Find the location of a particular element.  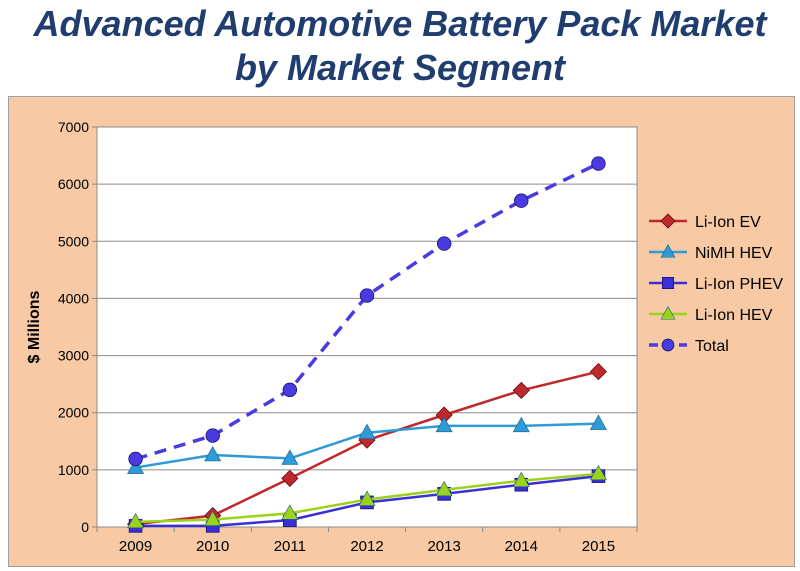

legend-label: NiMH HEV is located at coordinates (734, 253).